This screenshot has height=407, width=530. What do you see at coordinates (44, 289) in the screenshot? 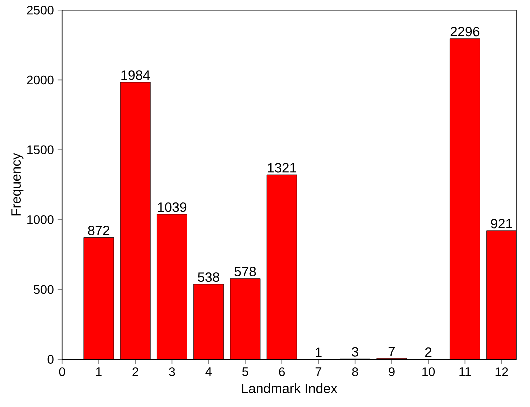
I see `y-tick-label: 500` at bounding box center [44, 289].